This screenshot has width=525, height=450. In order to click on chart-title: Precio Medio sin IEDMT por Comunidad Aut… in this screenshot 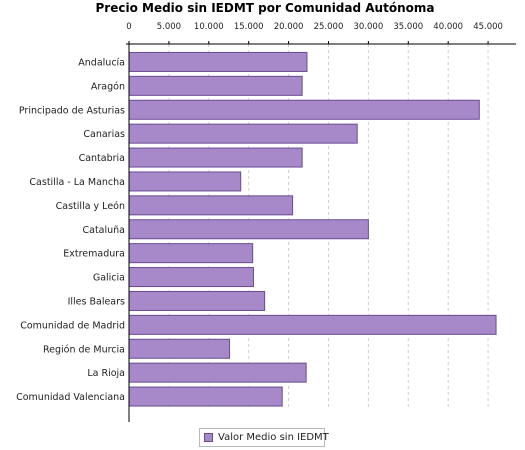, I will do `click(265, 8)`.